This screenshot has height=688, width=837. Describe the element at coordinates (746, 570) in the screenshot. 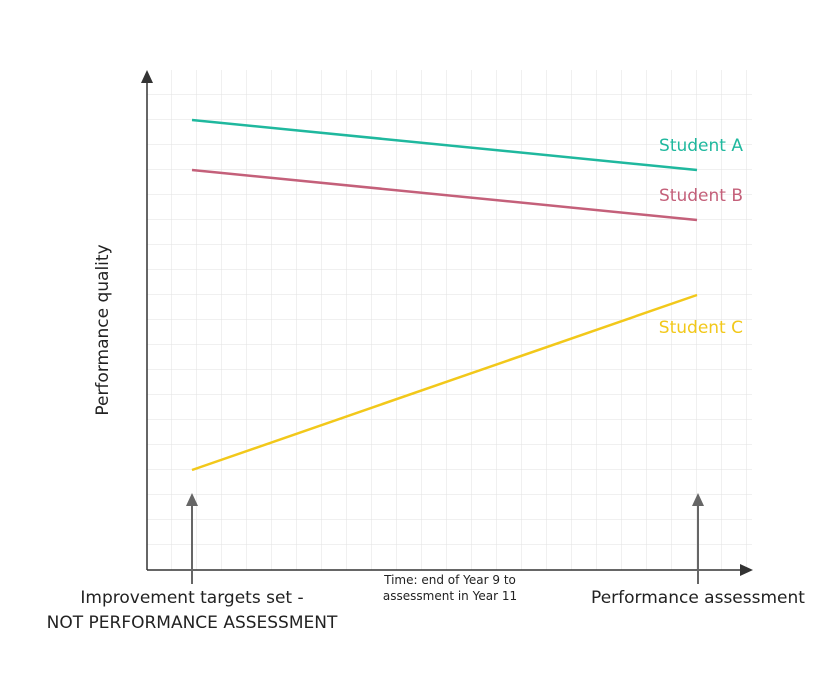

I see `x-axis-arrow` at that location.